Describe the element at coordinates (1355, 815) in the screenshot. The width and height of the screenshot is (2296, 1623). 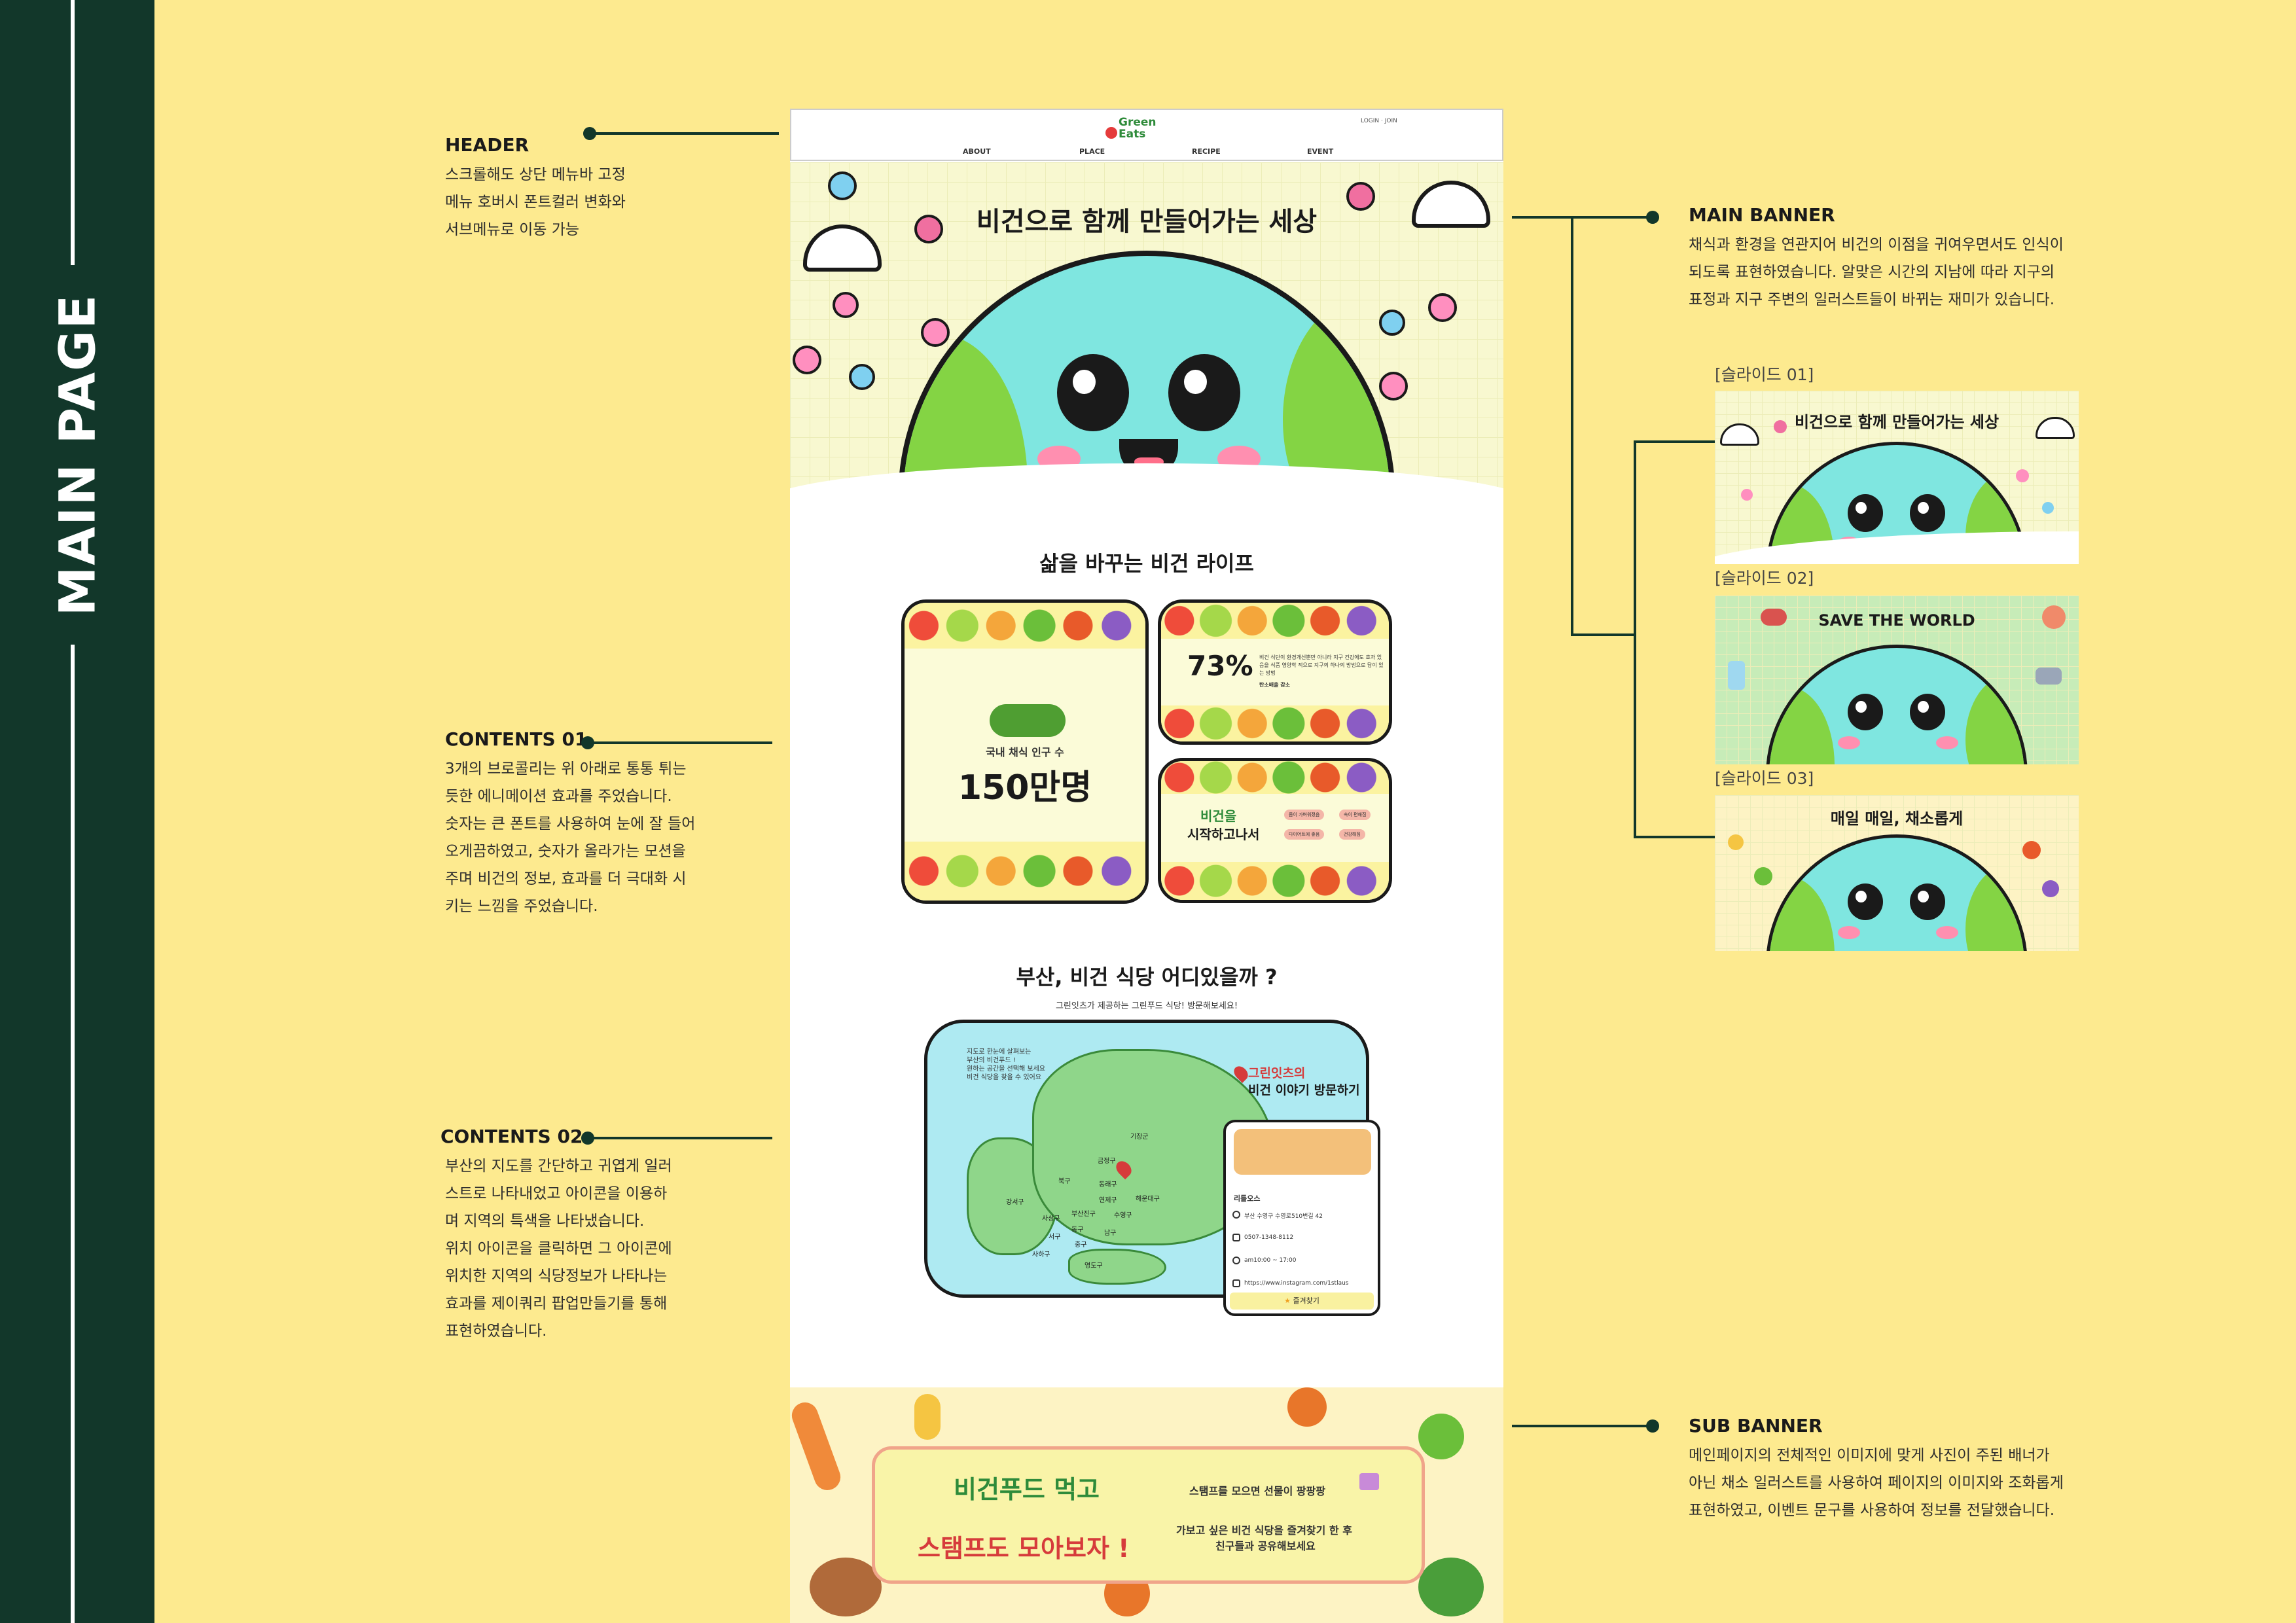
I see `benefit-chip: 속이 편해짐` at that location.